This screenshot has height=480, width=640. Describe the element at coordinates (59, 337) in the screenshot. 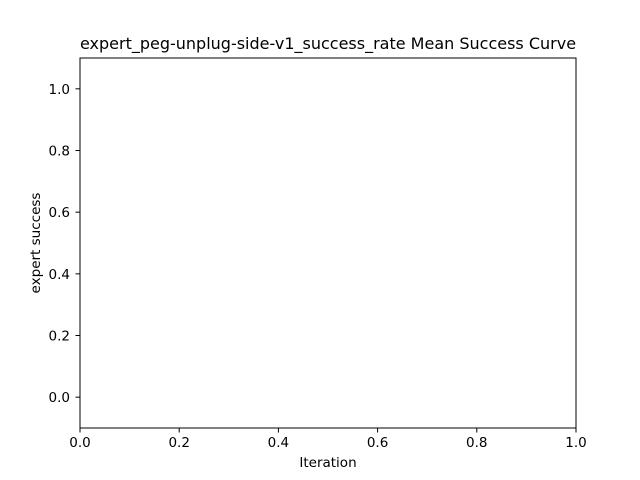

I see `y-tick-label: 0.2` at that location.